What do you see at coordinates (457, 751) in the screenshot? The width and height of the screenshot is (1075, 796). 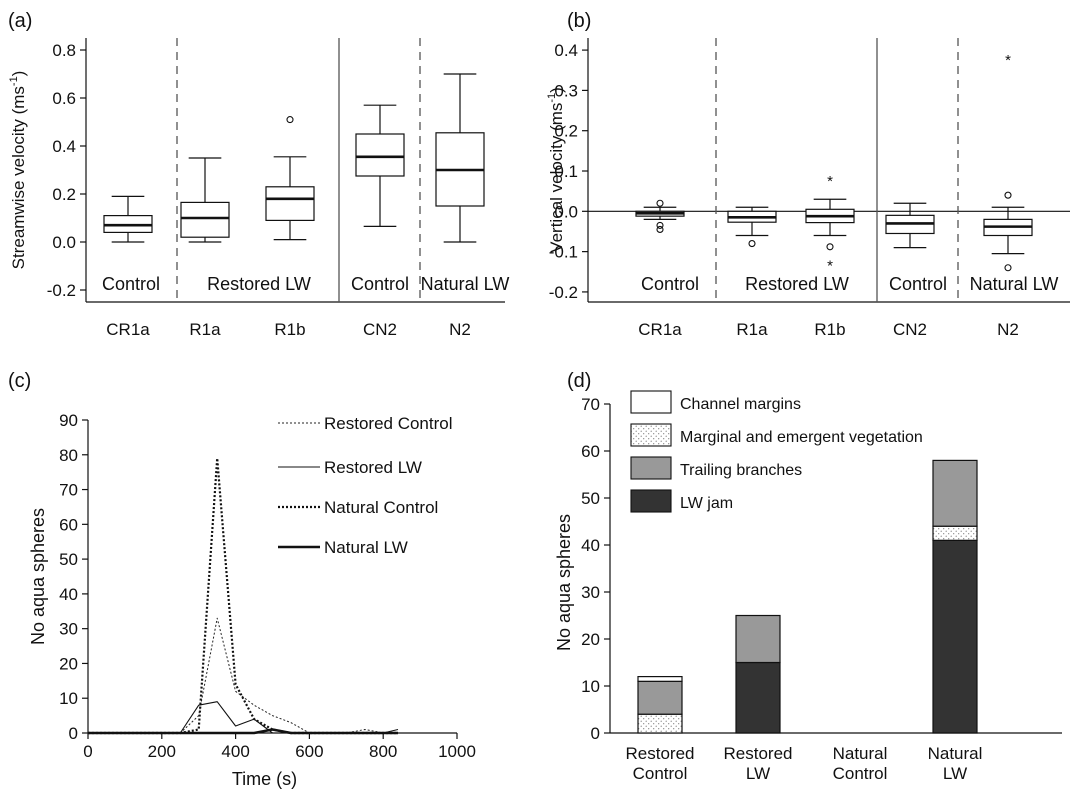 I see `x-tick-label: 1000` at bounding box center [457, 751].